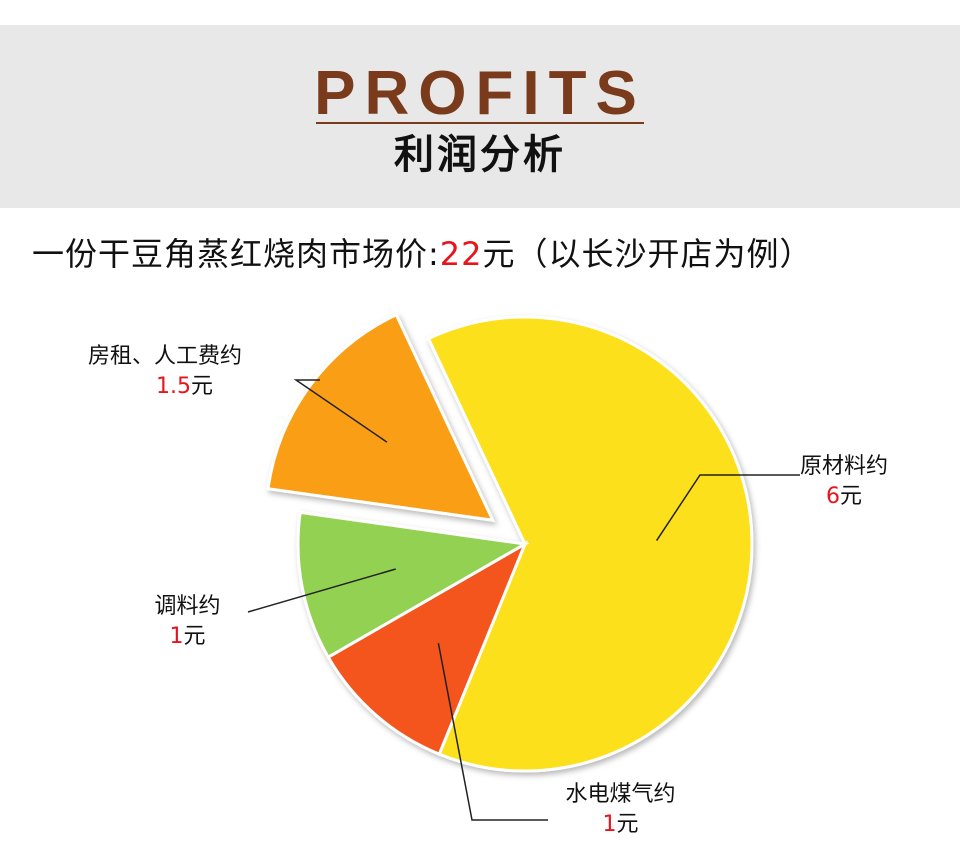 Image resolution: width=960 pixels, height=854 pixels. Describe the element at coordinates (620, 794) in the screenshot. I see `slice-label-name: 水电煤气约` at that location.